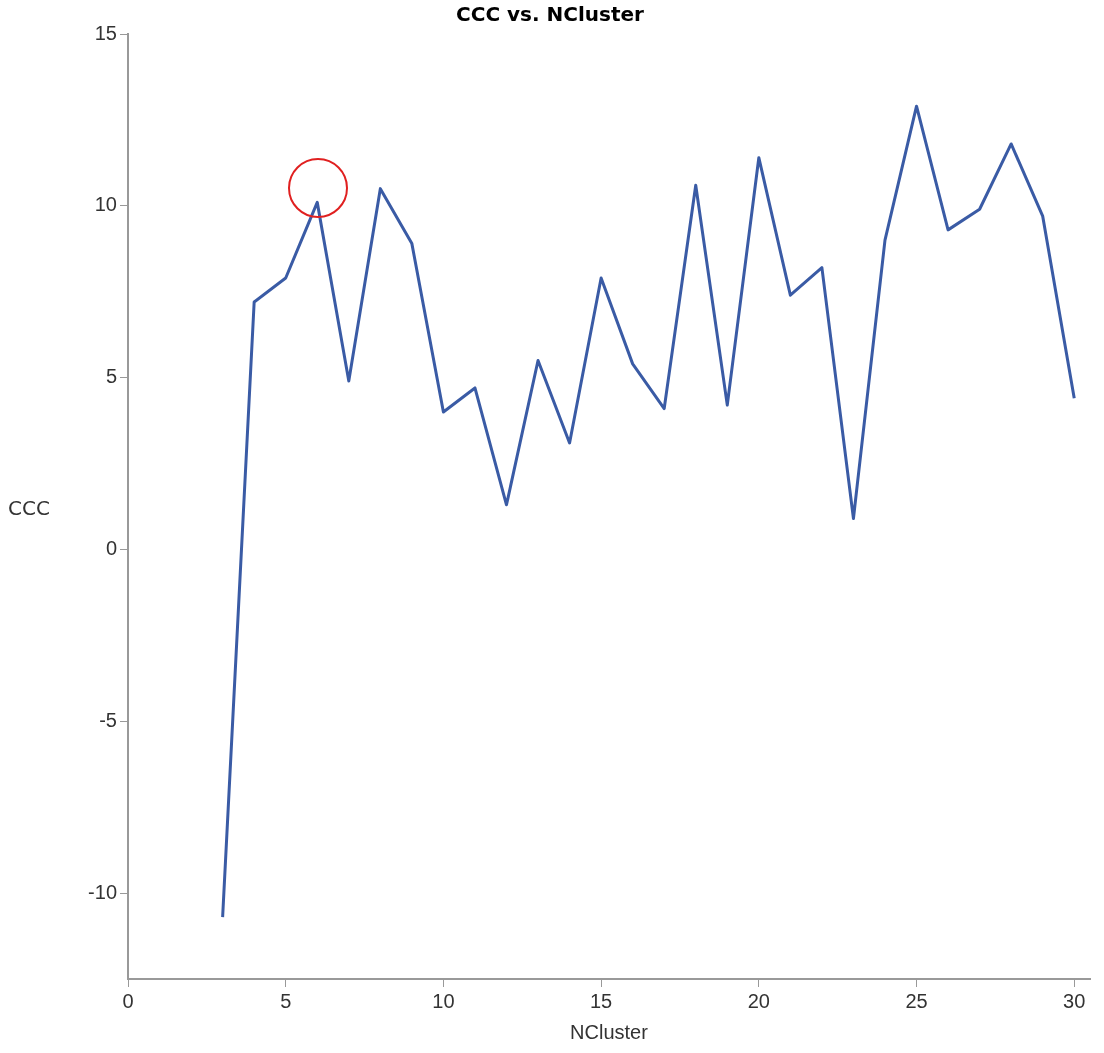 This screenshot has height=1053, width=1104. Describe the element at coordinates (601, 1000) in the screenshot. I see `x-tick-label: 15` at that location.